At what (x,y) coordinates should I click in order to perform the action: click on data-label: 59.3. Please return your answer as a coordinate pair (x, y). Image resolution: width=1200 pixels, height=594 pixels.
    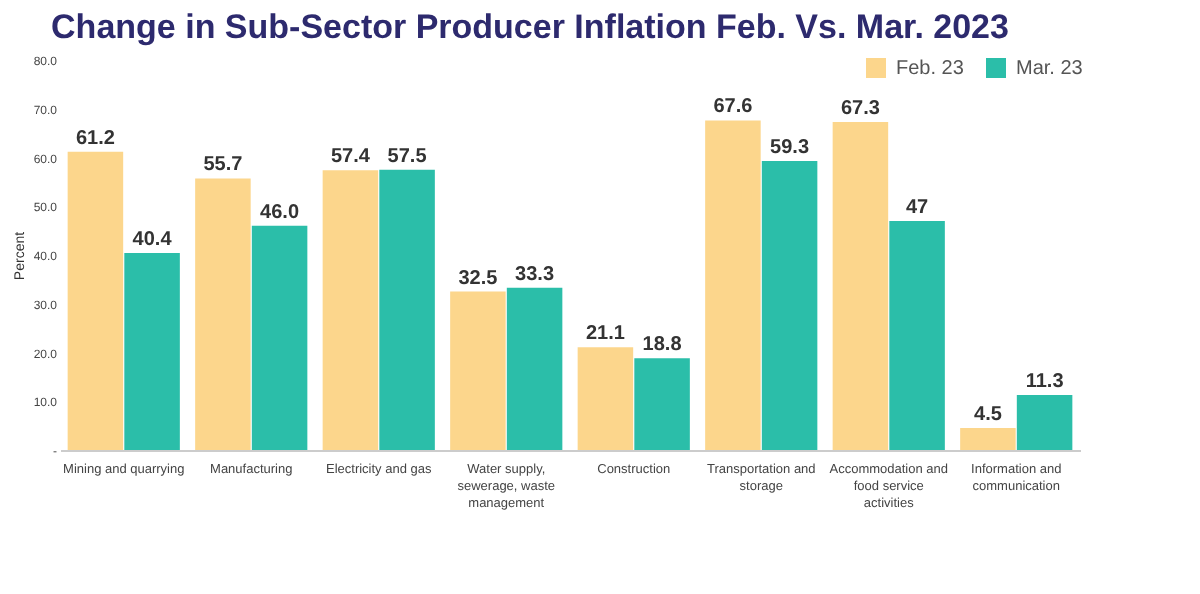
    Looking at the image, I should click on (790, 147).